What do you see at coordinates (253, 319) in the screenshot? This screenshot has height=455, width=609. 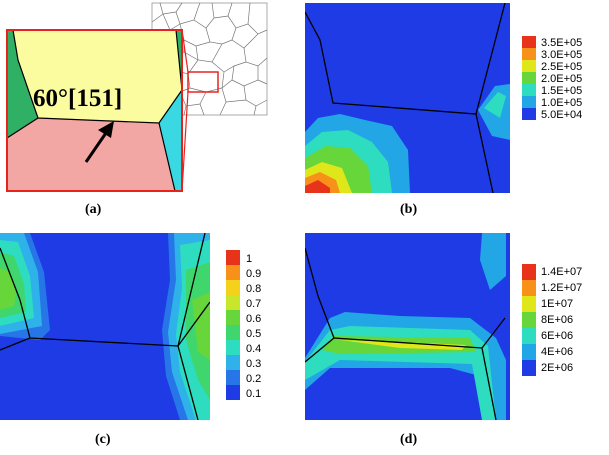 I see `legend-label: 0.6` at bounding box center [253, 319].